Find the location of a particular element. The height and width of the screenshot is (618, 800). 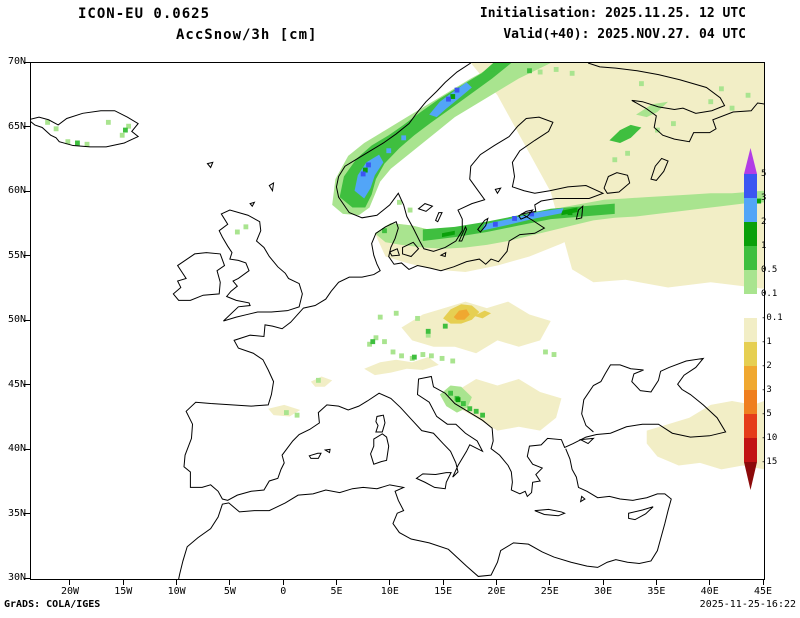

x-axis-label: 20W is located at coordinates (69, 591).